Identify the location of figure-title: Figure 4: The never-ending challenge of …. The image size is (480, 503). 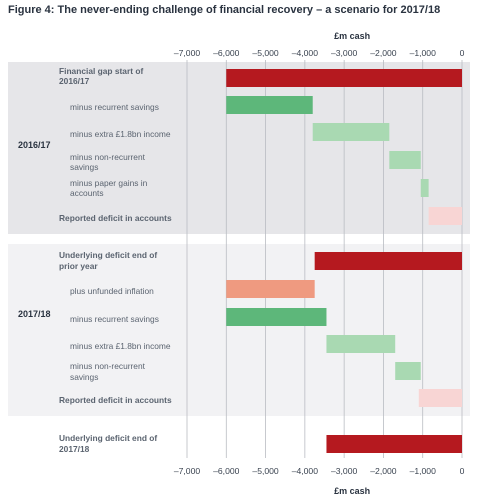
(224, 10).